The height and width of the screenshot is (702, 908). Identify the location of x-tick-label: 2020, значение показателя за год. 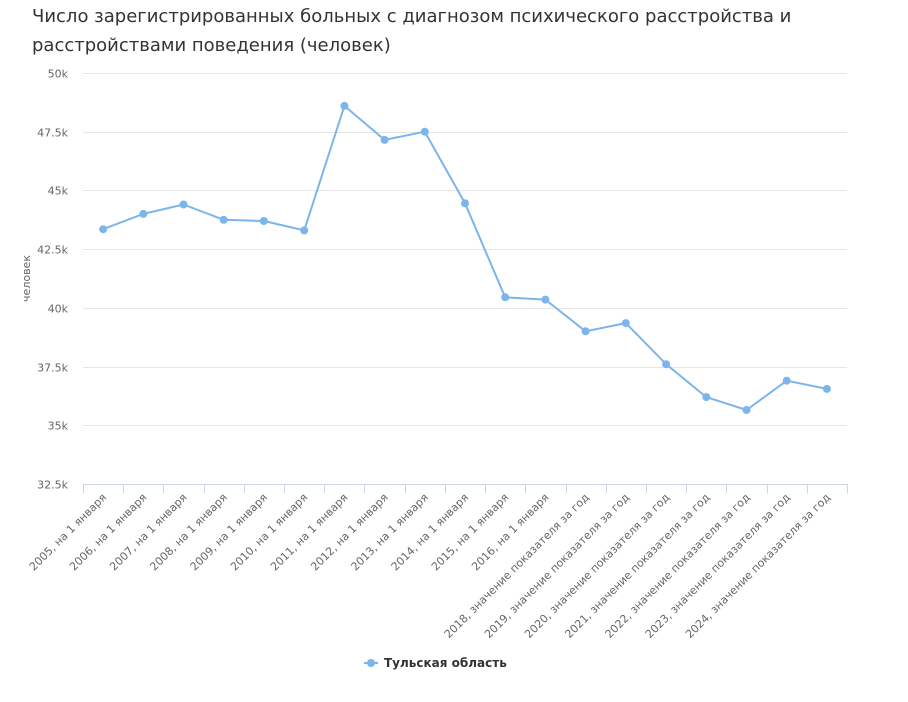
(597, 566).